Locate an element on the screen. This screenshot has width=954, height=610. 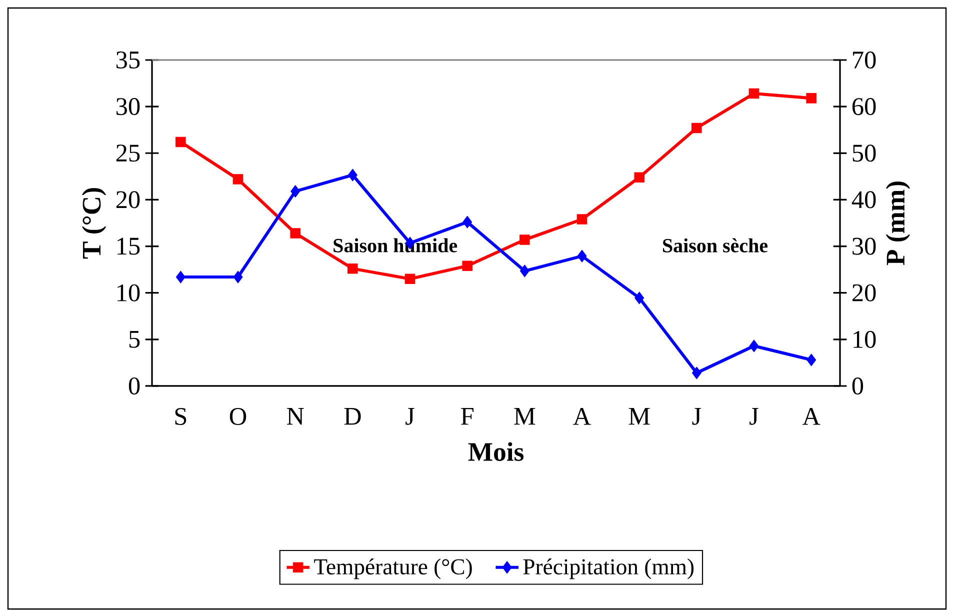
legend-label: Précipitation (mm) is located at coordinates (608, 569).